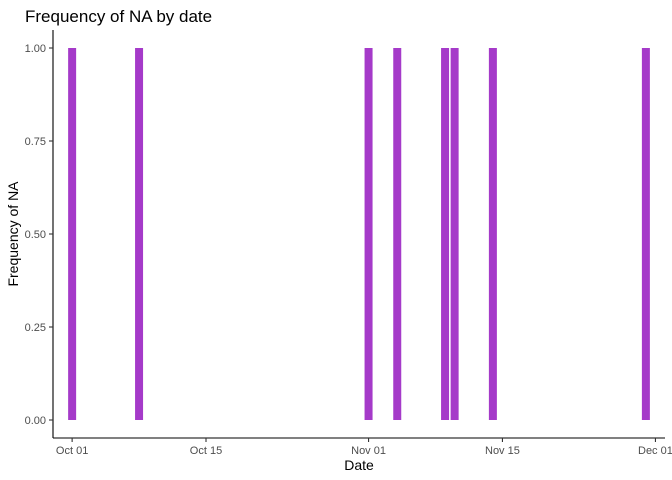 The height and width of the screenshot is (480, 672). What do you see at coordinates (72, 451) in the screenshot?
I see `x-tick-label-0: Oct 01` at bounding box center [72, 451].